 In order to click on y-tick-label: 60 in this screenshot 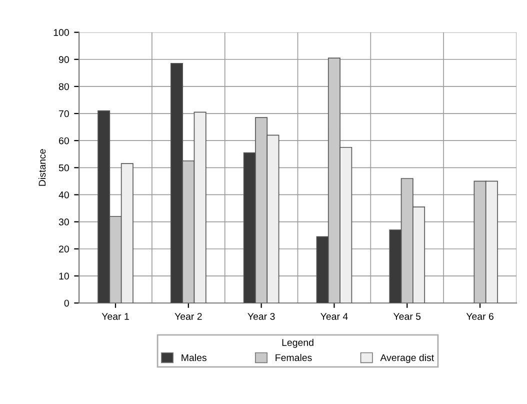, I will do `click(64, 140)`.